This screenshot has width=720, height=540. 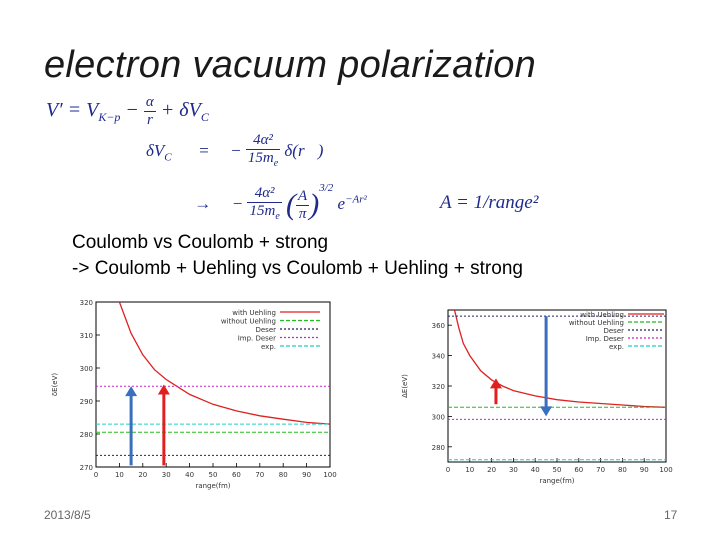 I want to click on eq2-densub: e, so click(x=276, y=163).